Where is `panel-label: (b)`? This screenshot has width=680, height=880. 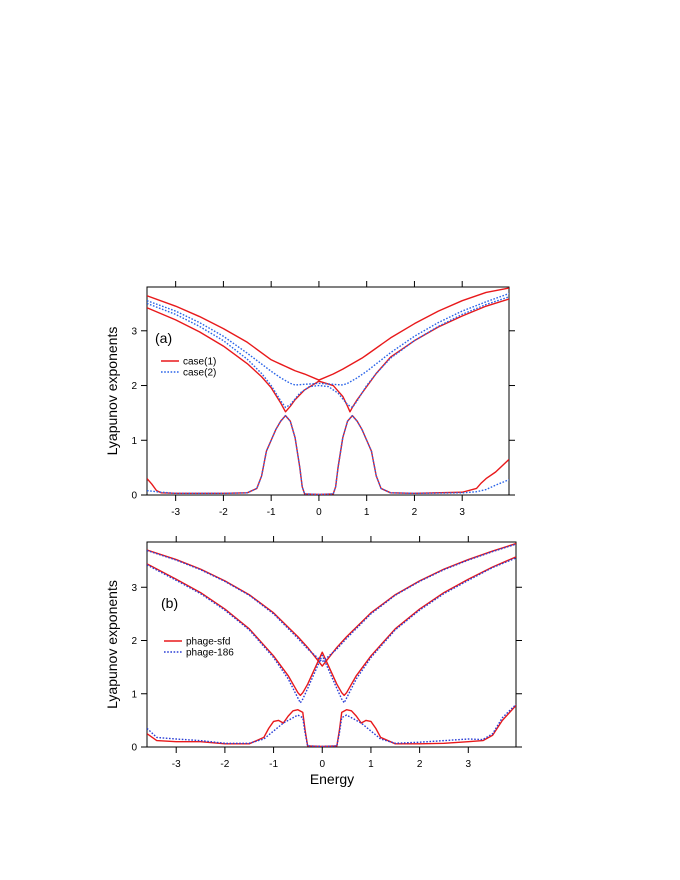
panel-label: (b) is located at coordinates (169, 603).